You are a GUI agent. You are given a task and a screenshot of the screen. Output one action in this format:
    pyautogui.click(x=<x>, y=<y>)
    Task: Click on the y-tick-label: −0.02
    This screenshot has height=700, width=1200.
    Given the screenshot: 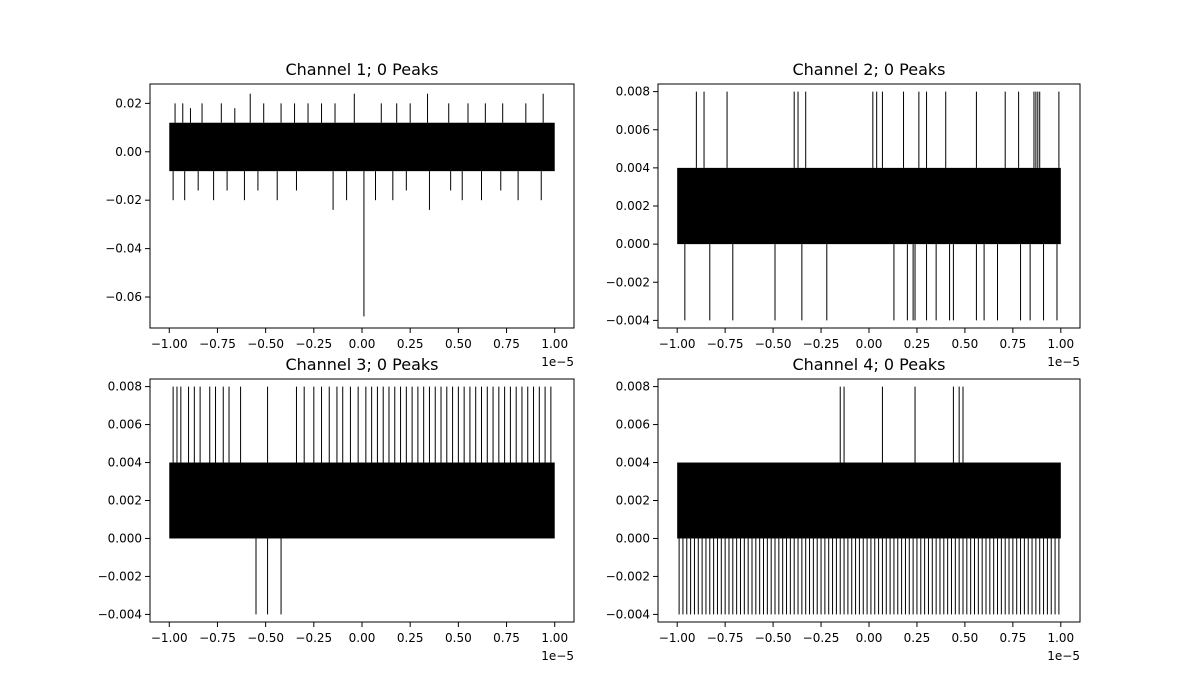 What is the action you would take?
    pyautogui.click(x=123, y=200)
    